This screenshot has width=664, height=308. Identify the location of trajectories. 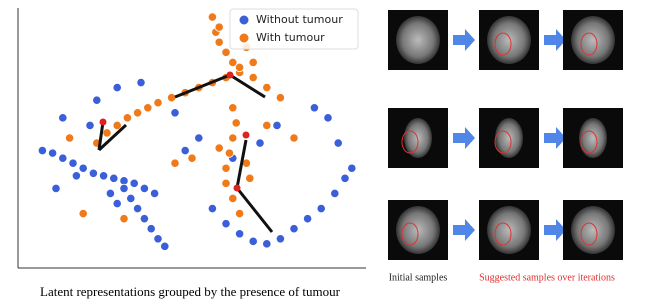
(185, 152).